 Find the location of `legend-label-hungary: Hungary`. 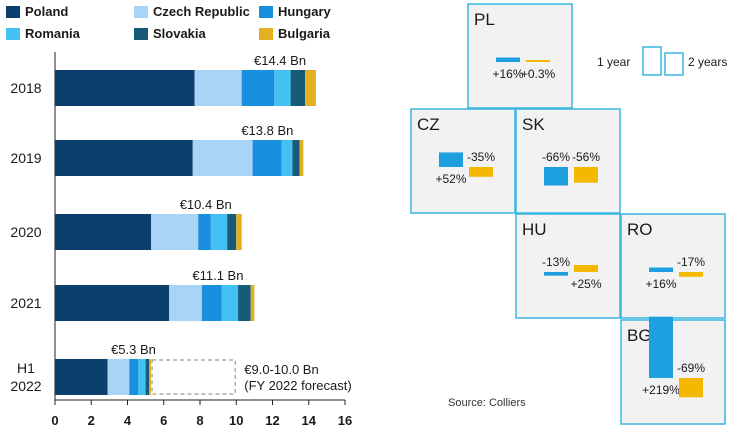

legend-label-hungary: Hungary is located at coordinates (304, 11).